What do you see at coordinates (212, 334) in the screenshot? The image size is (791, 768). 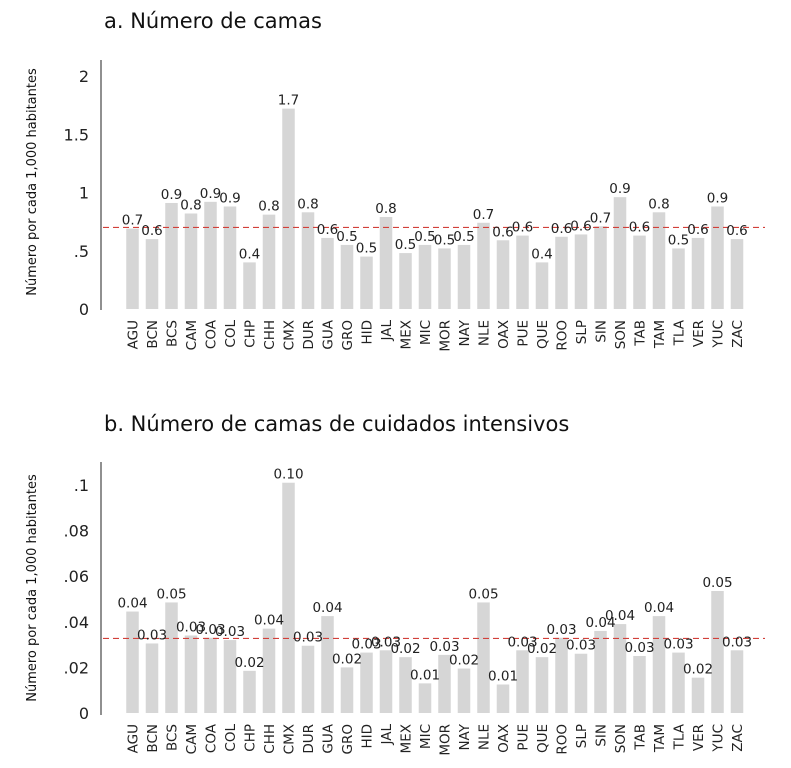 I see `panel-a-x-tick: COA` at bounding box center [212, 334].